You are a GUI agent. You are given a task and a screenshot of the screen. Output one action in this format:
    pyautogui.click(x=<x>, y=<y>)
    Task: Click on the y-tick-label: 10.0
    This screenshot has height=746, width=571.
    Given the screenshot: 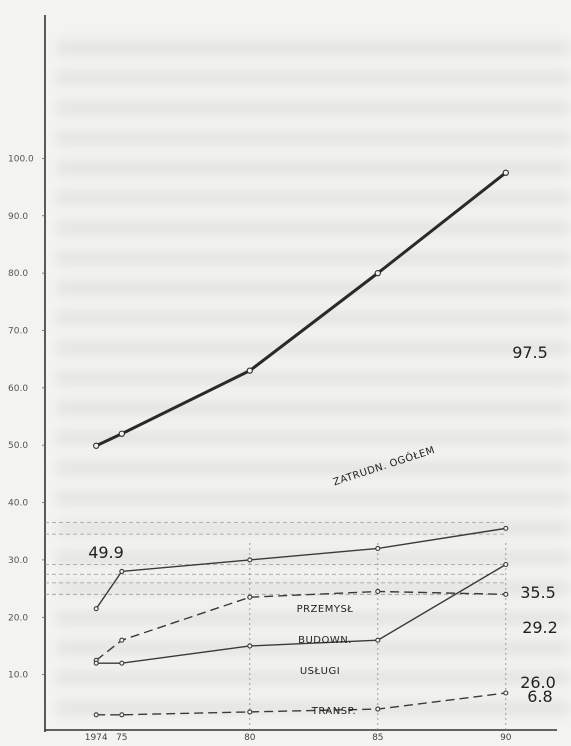 What is the action you would take?
    pyautogui.click(x=18, y=676)
    